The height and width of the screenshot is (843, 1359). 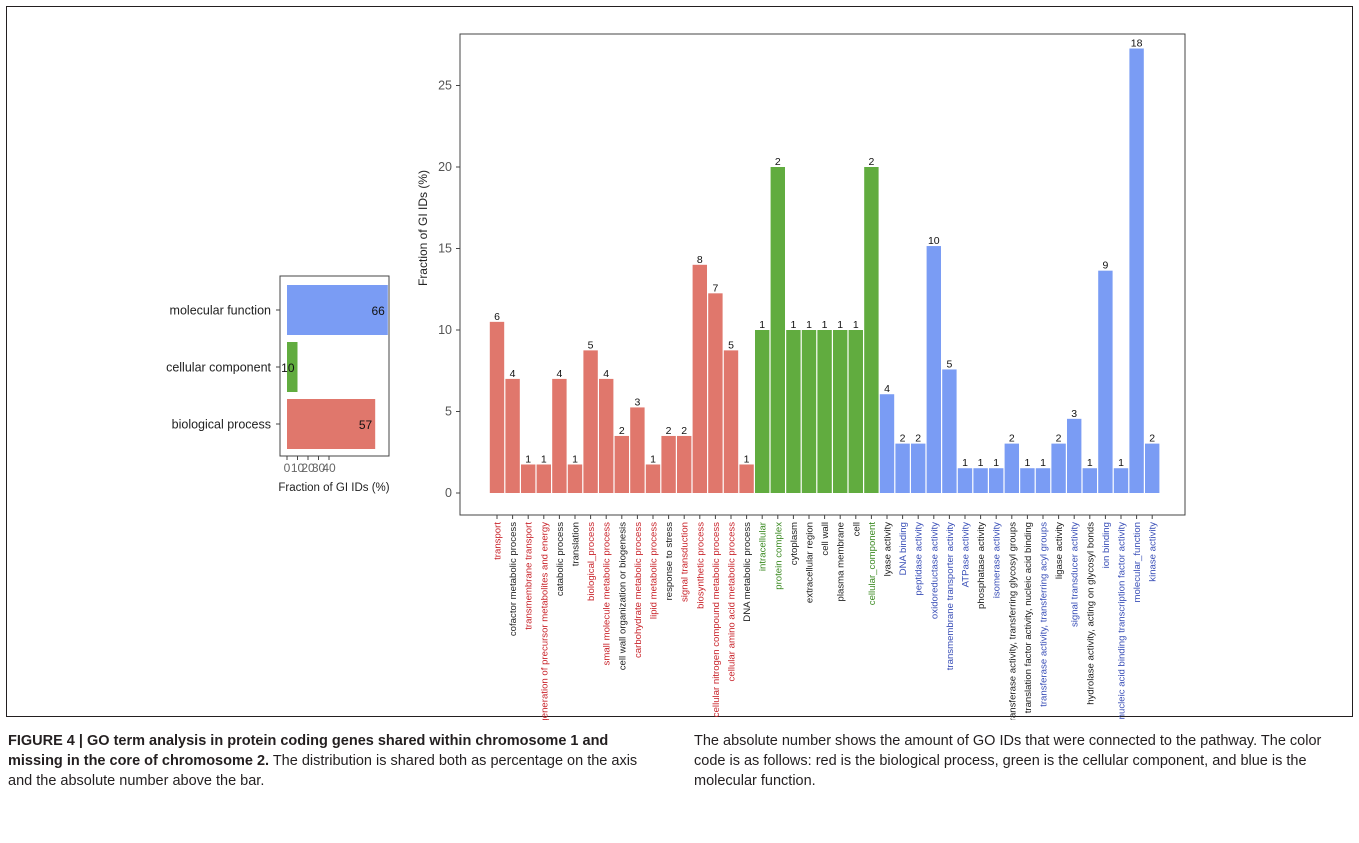 I want to click on go-term-label: response to stress, so click(x=669, y=561).